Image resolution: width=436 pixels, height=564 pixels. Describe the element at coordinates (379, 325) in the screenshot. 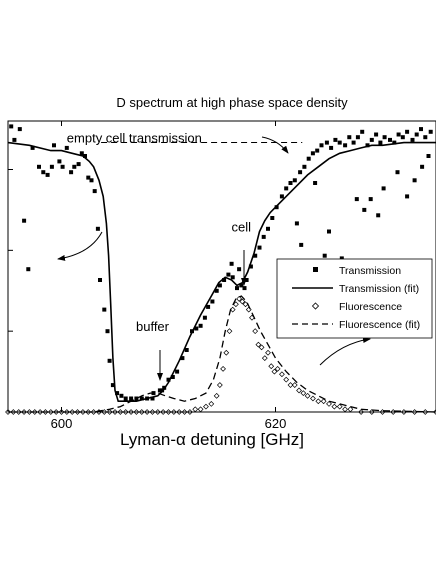

I see `legend-label-fluorescence-fit: Fluorescence (fit)` at that location.